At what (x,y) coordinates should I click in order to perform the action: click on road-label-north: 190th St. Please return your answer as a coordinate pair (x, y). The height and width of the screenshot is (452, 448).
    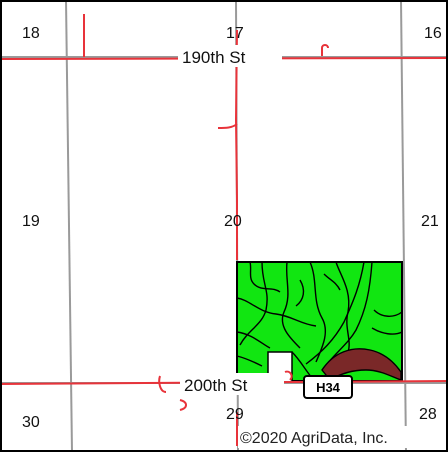
    Looking at the image, I should click on (230, 56).